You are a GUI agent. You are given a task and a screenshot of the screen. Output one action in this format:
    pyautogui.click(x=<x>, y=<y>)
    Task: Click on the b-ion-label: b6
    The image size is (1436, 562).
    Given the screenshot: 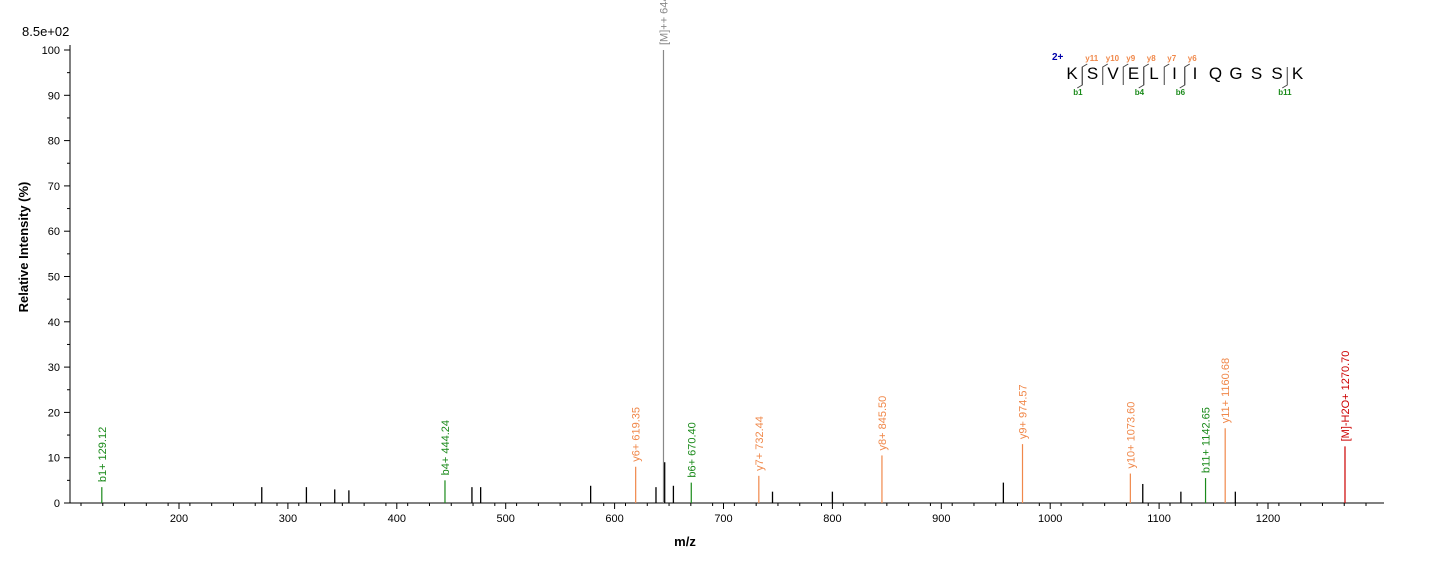 What is the action you would take?
    pyautogui.click(x=1181, y=92)
    